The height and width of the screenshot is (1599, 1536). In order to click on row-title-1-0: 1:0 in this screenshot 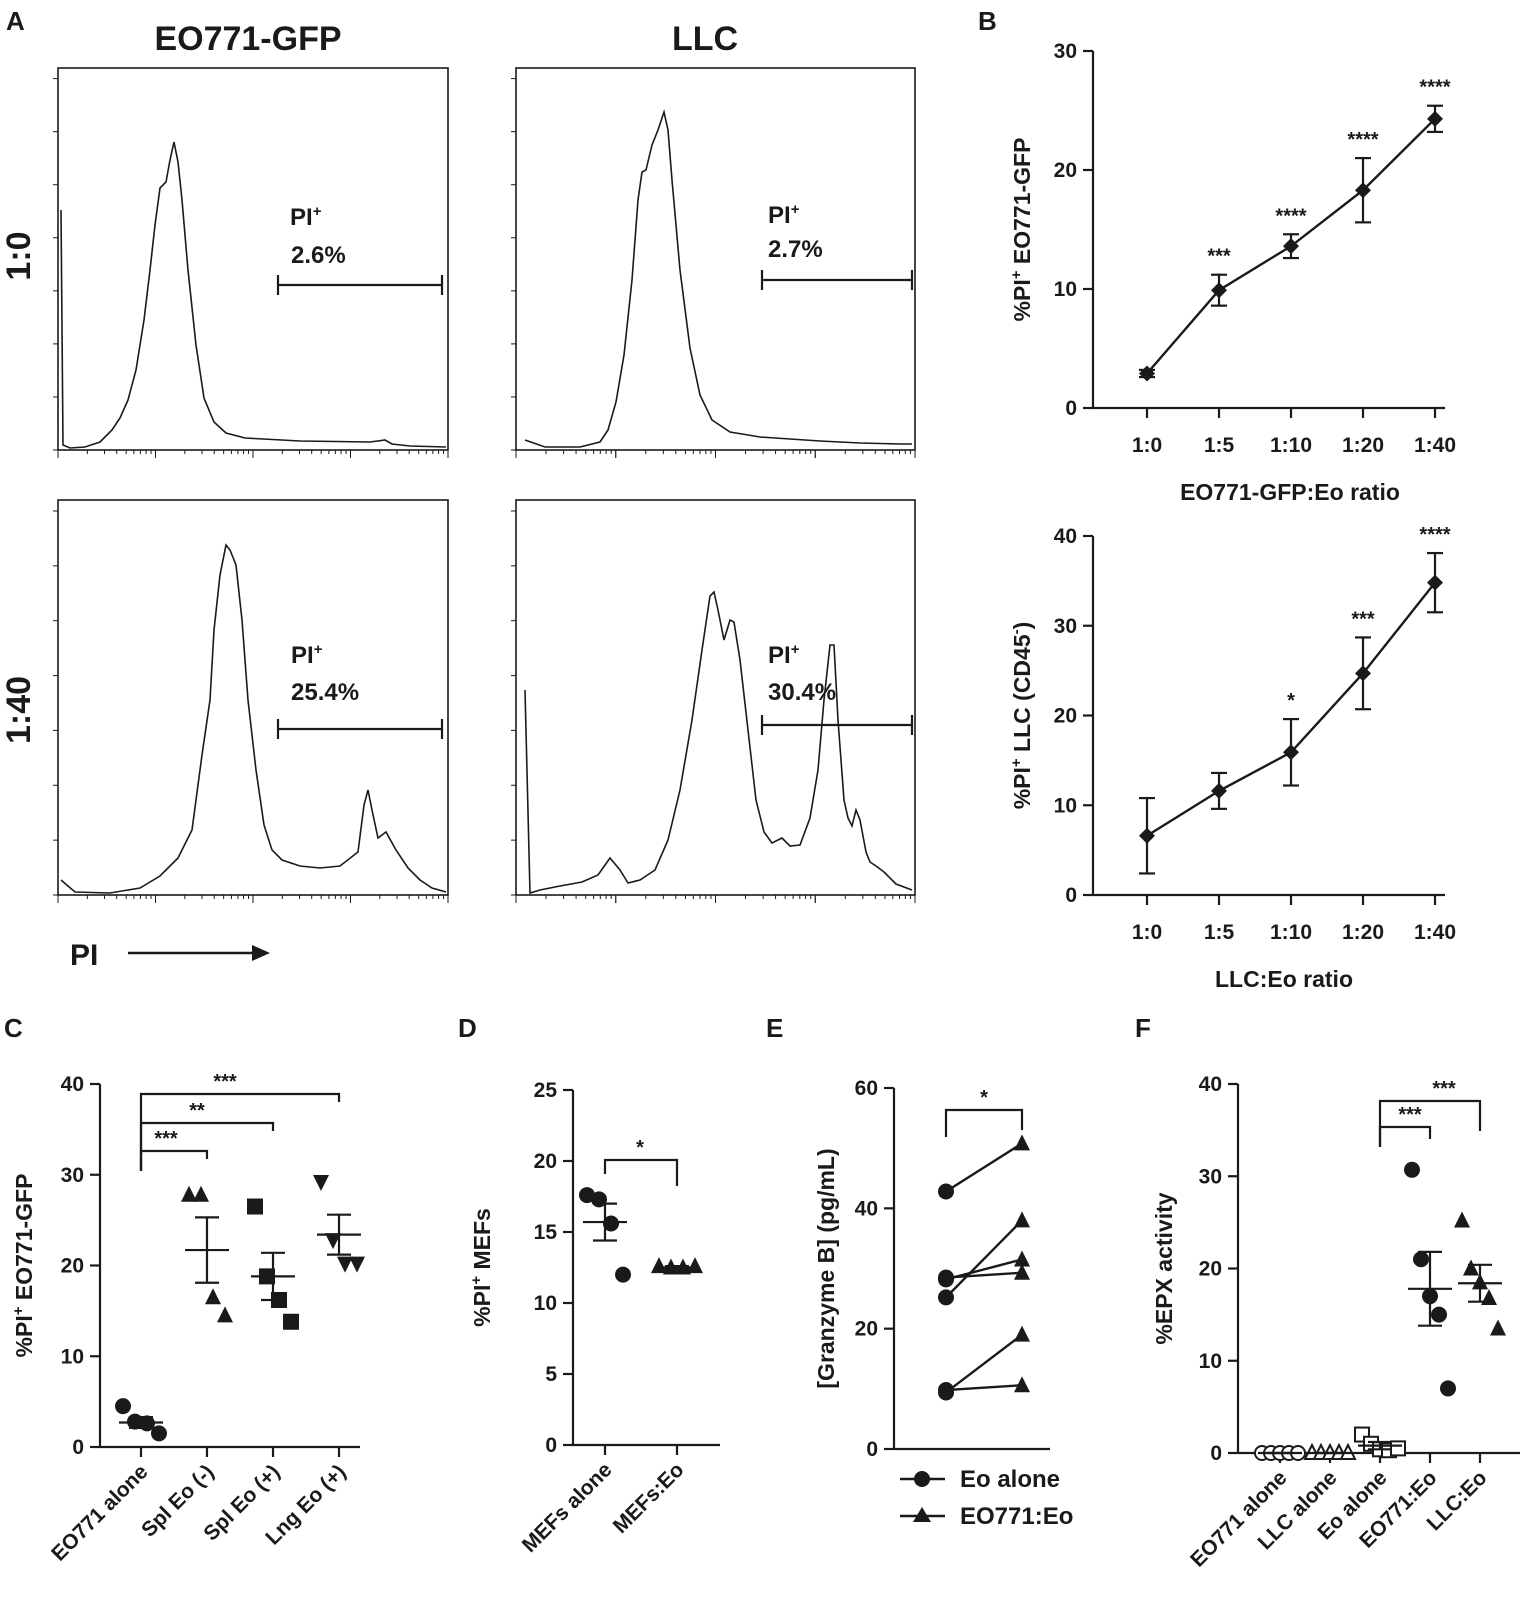, I will do `click(19, 255)`.